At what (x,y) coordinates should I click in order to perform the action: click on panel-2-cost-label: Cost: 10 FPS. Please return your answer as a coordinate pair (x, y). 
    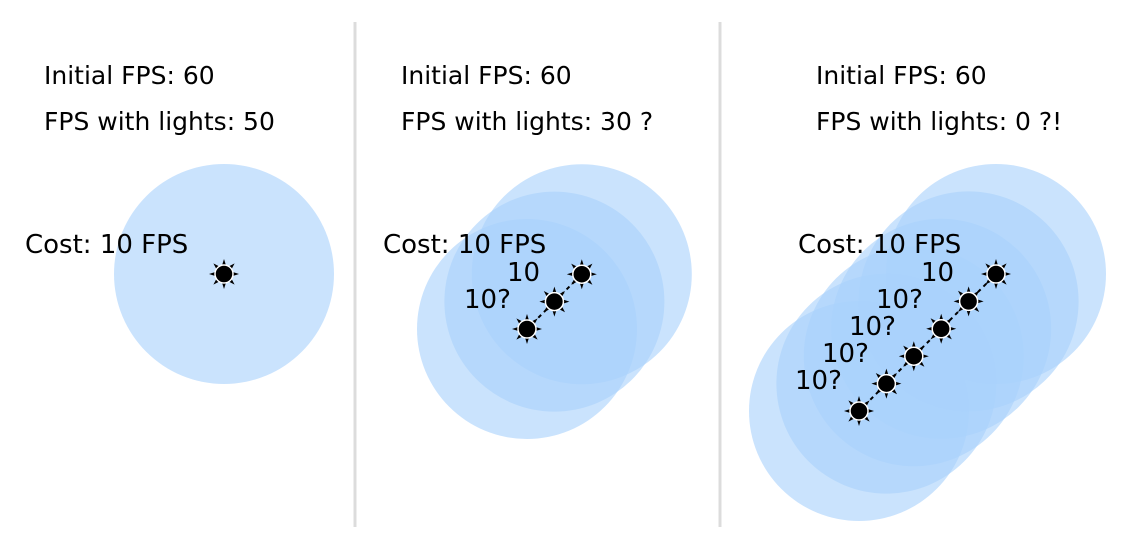
    Looking at the image, I should click on (464, 245).